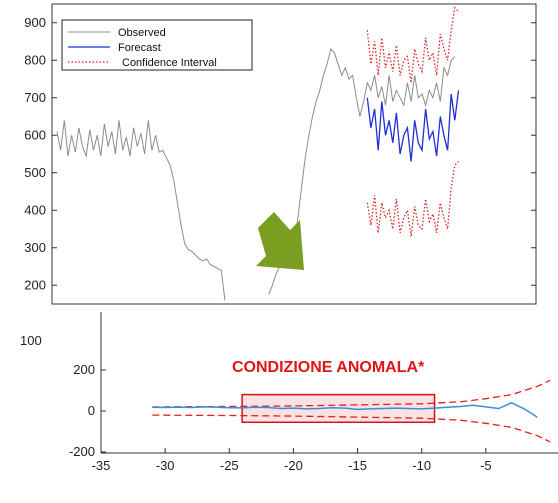 The image size is (558, 503). I want to click on top-ytick-label: 400, so click(35, 209).